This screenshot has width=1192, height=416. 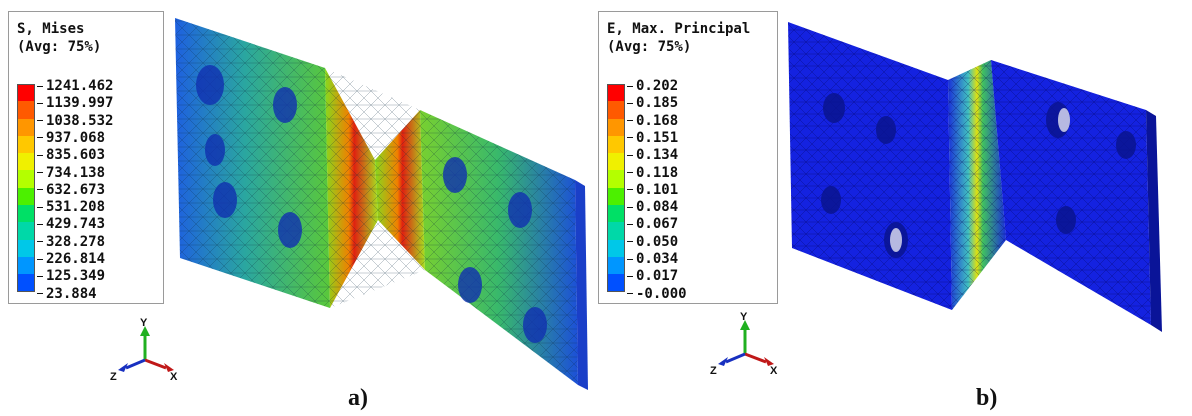 I want to click on colorbar-tick-label: 0.134, so click(x=652, y=155).